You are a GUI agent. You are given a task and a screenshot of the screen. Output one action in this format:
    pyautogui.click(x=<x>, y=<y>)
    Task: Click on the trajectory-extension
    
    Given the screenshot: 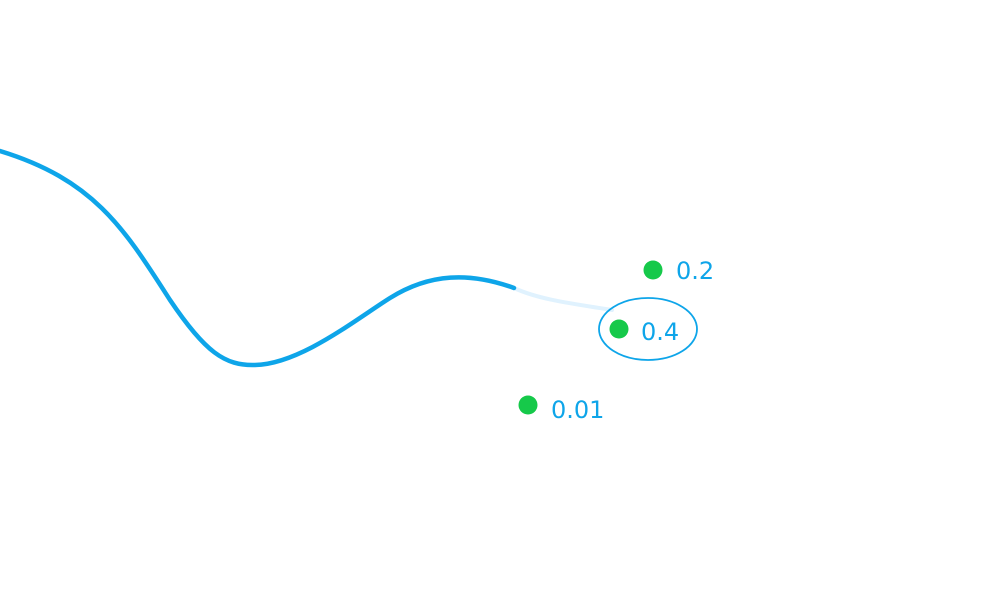 What is the action you would take?
    pyautogui.click(x=563, y=299)
    